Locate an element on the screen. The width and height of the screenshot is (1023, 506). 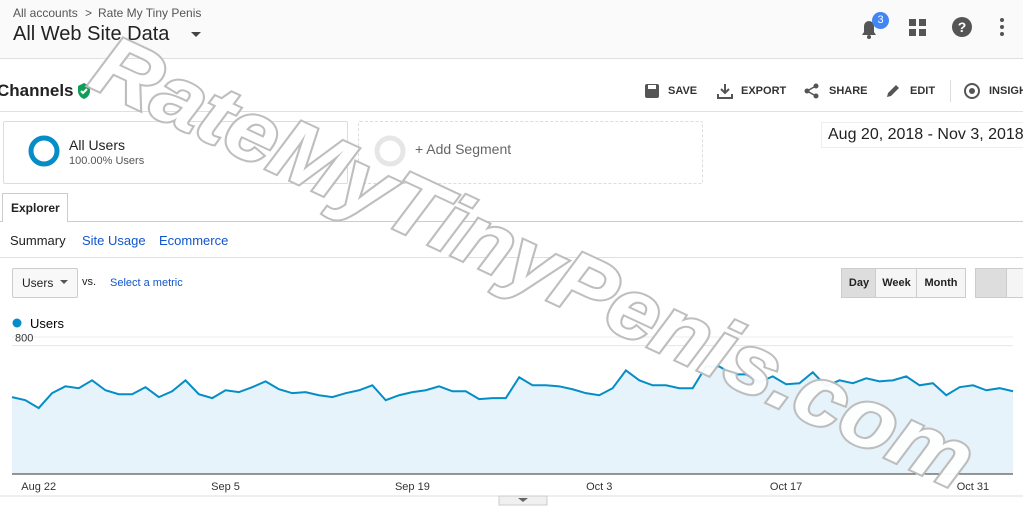
metric-dropdown is located at coordinates (45, 283).